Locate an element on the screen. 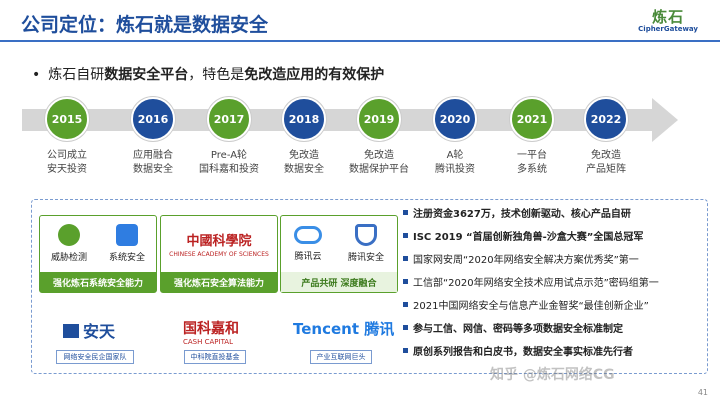  timeline-node: 2017 is located at coordinates (229, 119).